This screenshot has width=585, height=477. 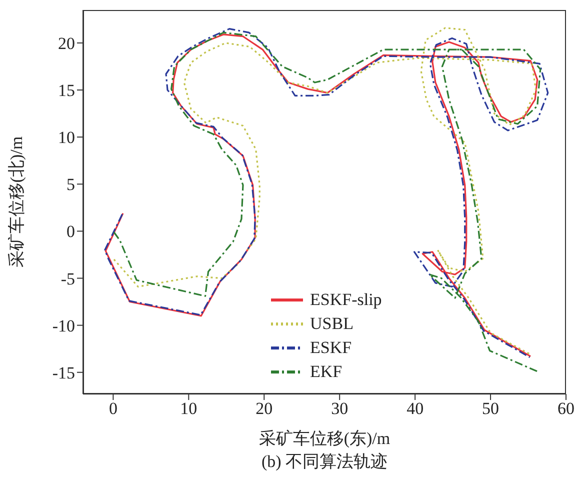 What do you see at coordinates (63, 326) in the screenshot?
I see `y-tick-label: -10` at bounding box center [63, 326].